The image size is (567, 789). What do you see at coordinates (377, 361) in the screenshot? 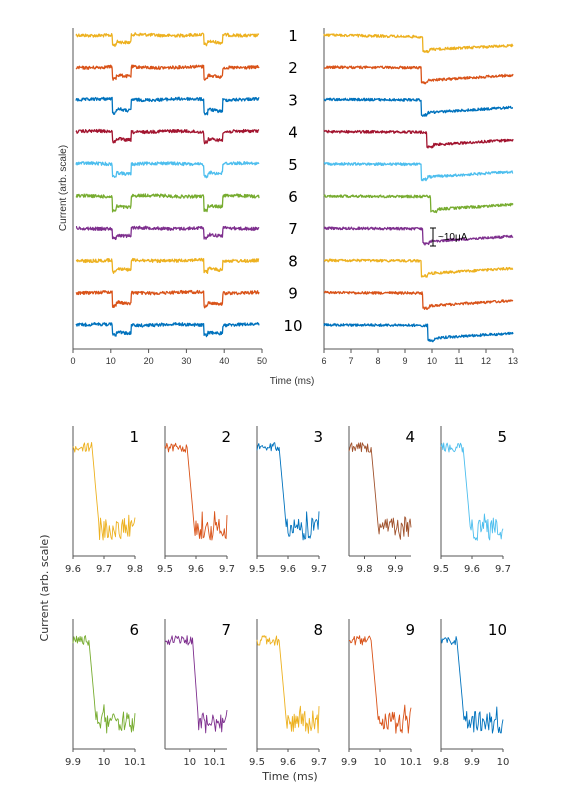
I see `x-tick-label: 8` at bounding box center [377, 361].